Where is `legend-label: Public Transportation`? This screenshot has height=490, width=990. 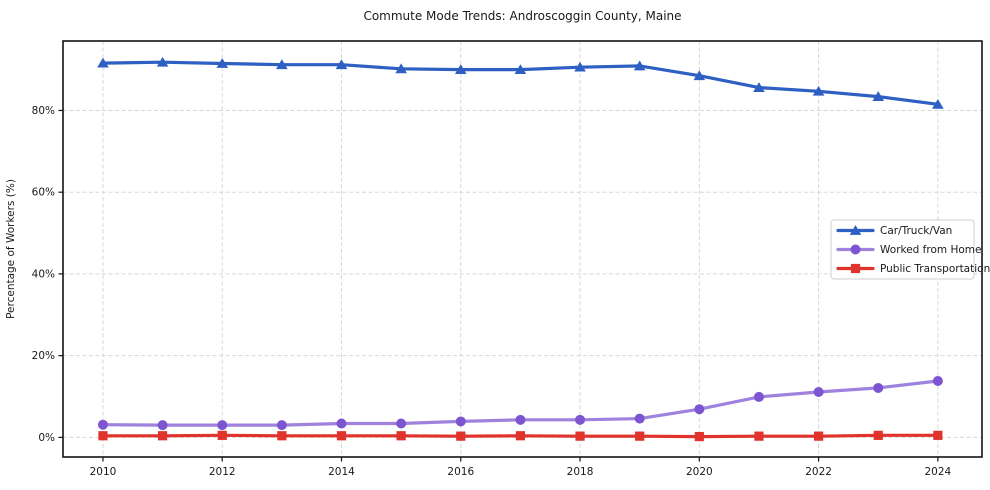 legend-label: Public Transportation is located at coordinates (935, 269).